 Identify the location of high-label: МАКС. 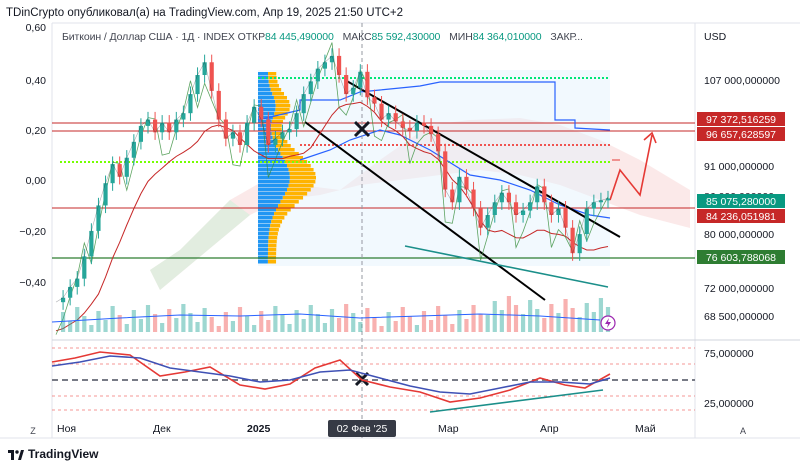
(357, 37).